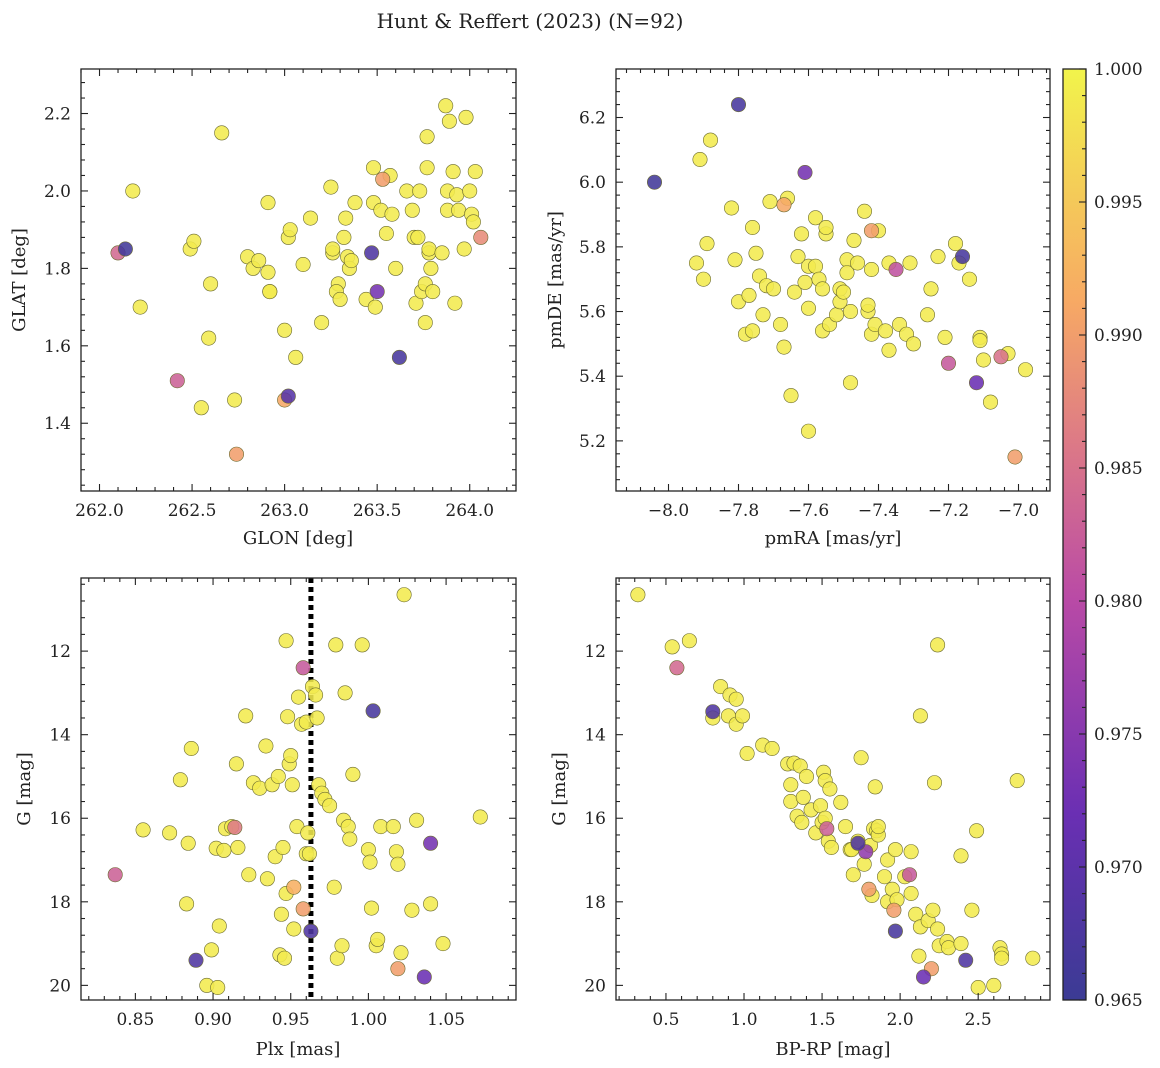  Describe the element at coordinates (57, 192) in the screenshot. I see `y-tick-label: 2.0` at that location.